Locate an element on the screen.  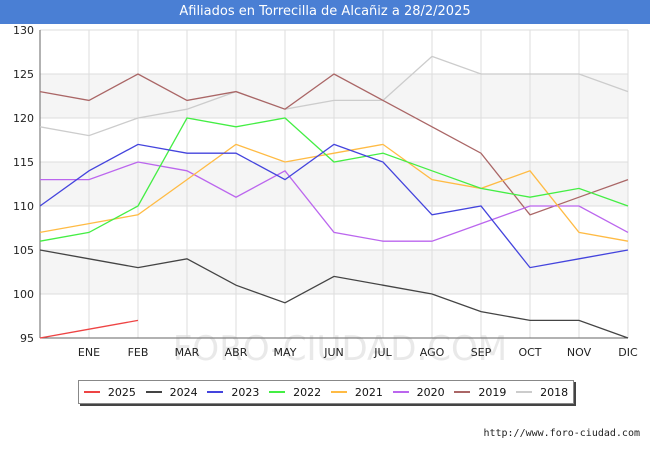
legend-item-2022: 2022 is located at coordinates (295, 392).